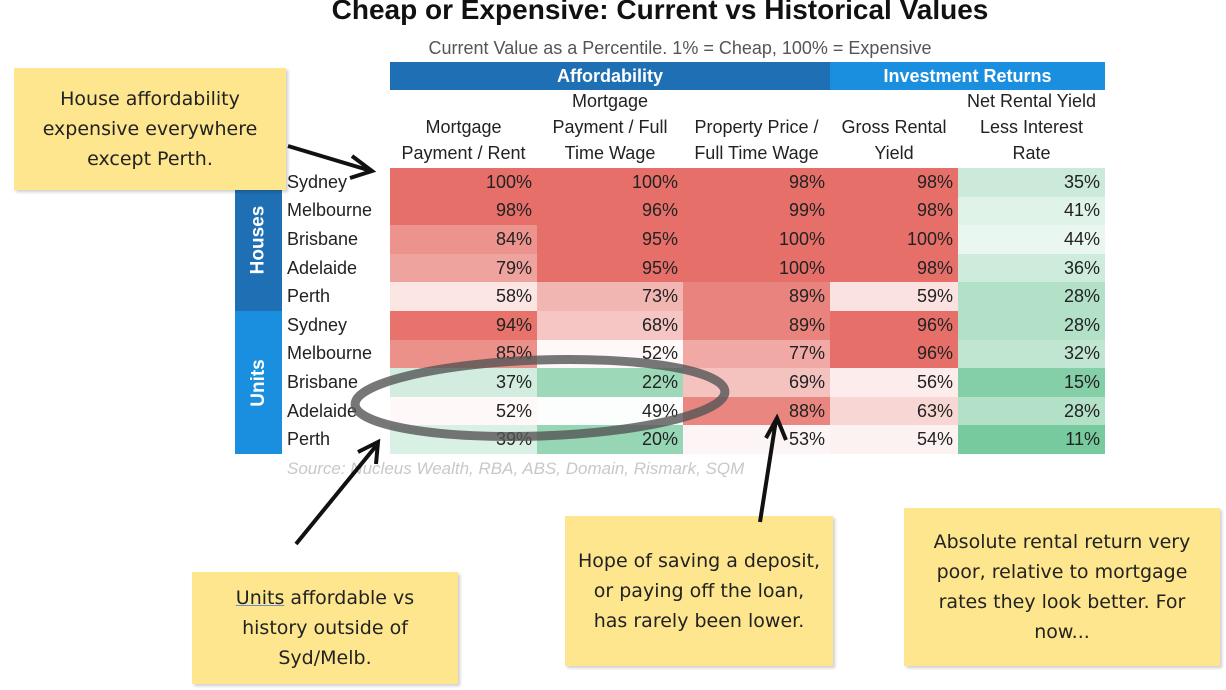 Image resolution: width=1226 pixels, height=690 pixels. Describe the element at coordinates (756, 439) in the screenshot. I see `cell: 53%` at that location.